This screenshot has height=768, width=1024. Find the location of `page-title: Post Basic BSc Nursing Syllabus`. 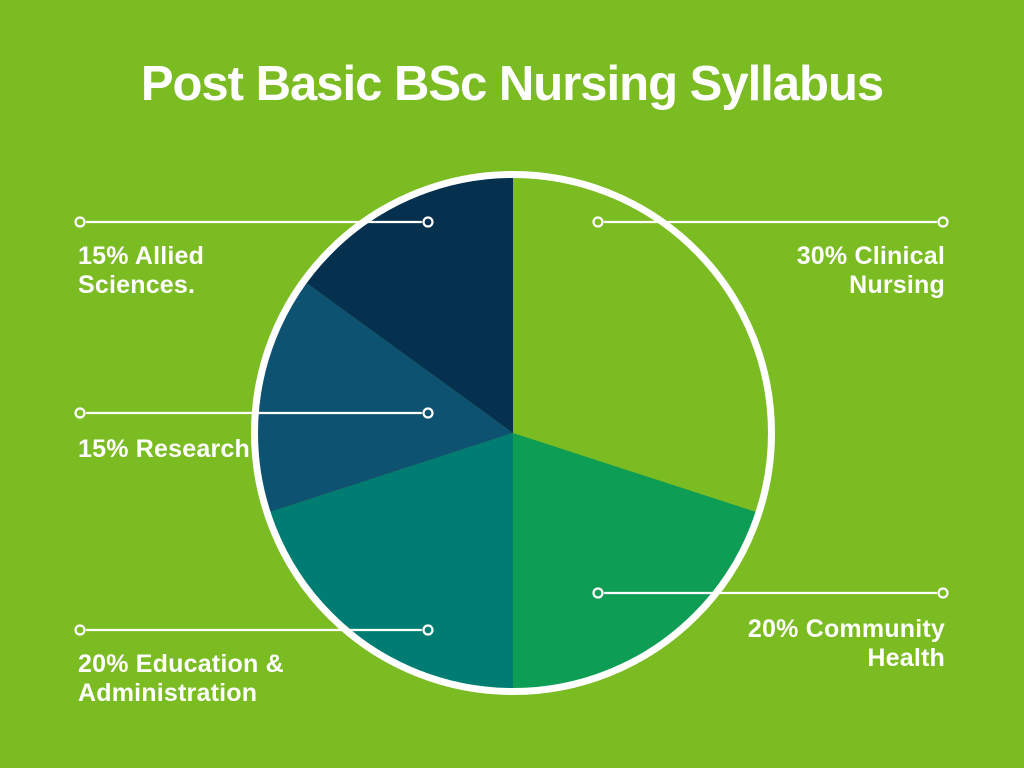

page-title: Post Basic BSc Nursing Syllabus is located at coordinates (512, 84).